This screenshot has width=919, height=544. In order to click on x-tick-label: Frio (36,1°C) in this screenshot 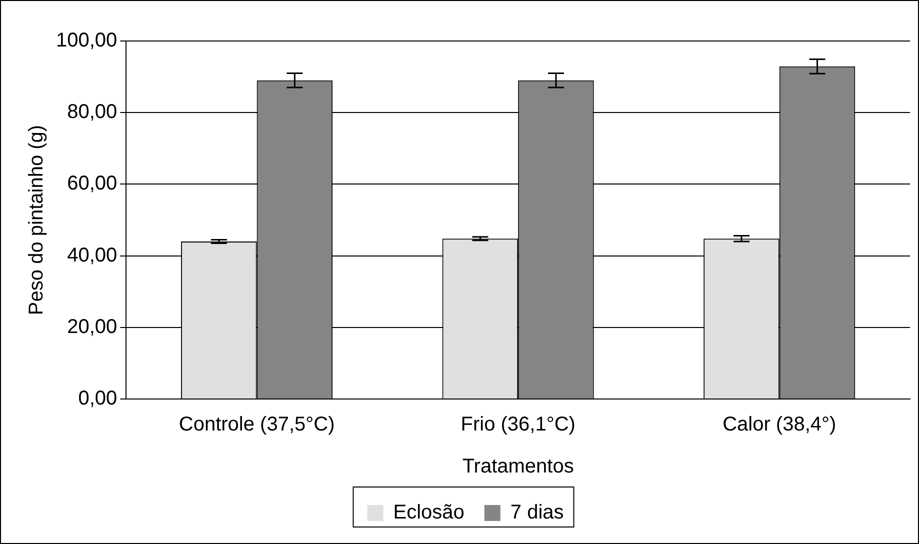, I will do `click(518, 425)`.